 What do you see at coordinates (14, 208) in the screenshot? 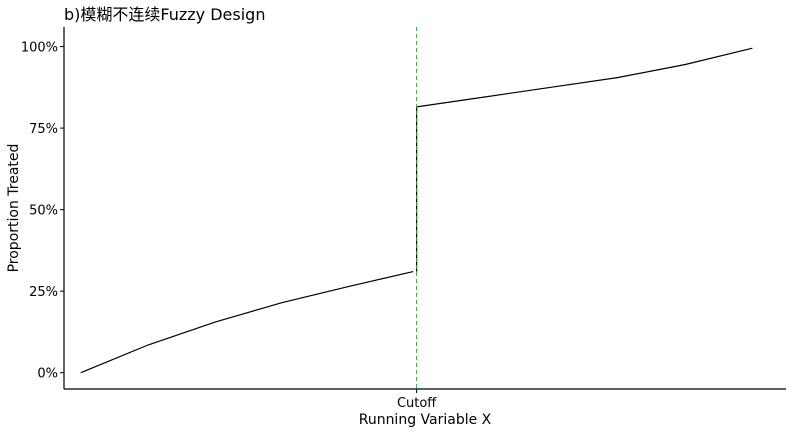
I see `y-axis-label: Proportion Treated` at bounding box center [14, 208].